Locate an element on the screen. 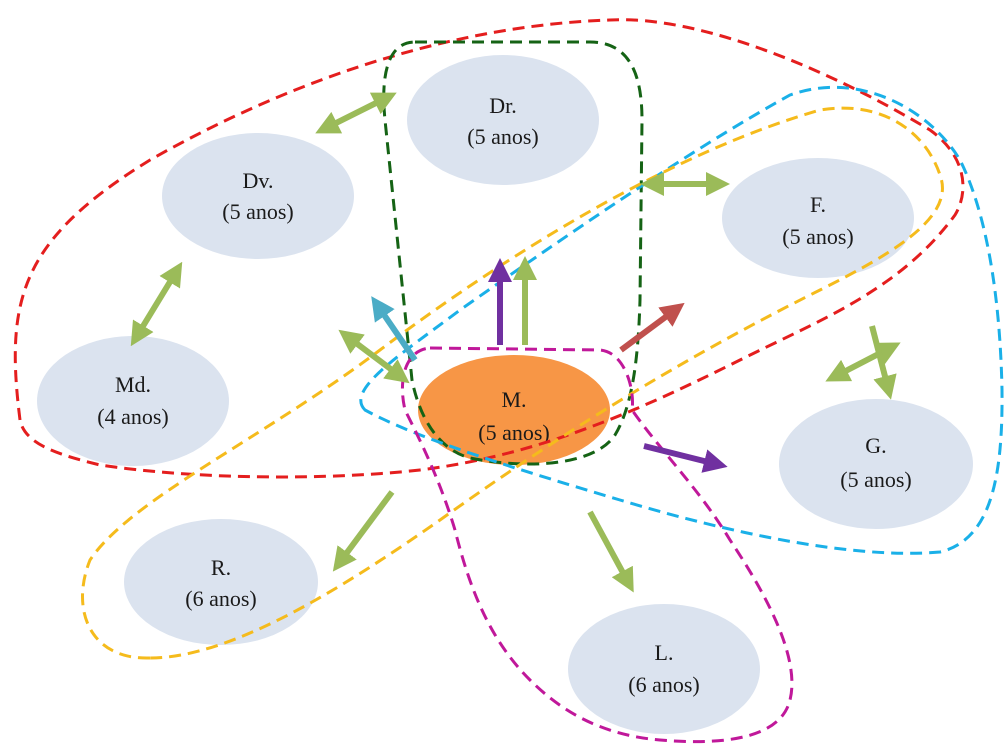 This screenshot has width=1005, height=752. node-g-age: (5 anos) is located at coordinates (875, 479).